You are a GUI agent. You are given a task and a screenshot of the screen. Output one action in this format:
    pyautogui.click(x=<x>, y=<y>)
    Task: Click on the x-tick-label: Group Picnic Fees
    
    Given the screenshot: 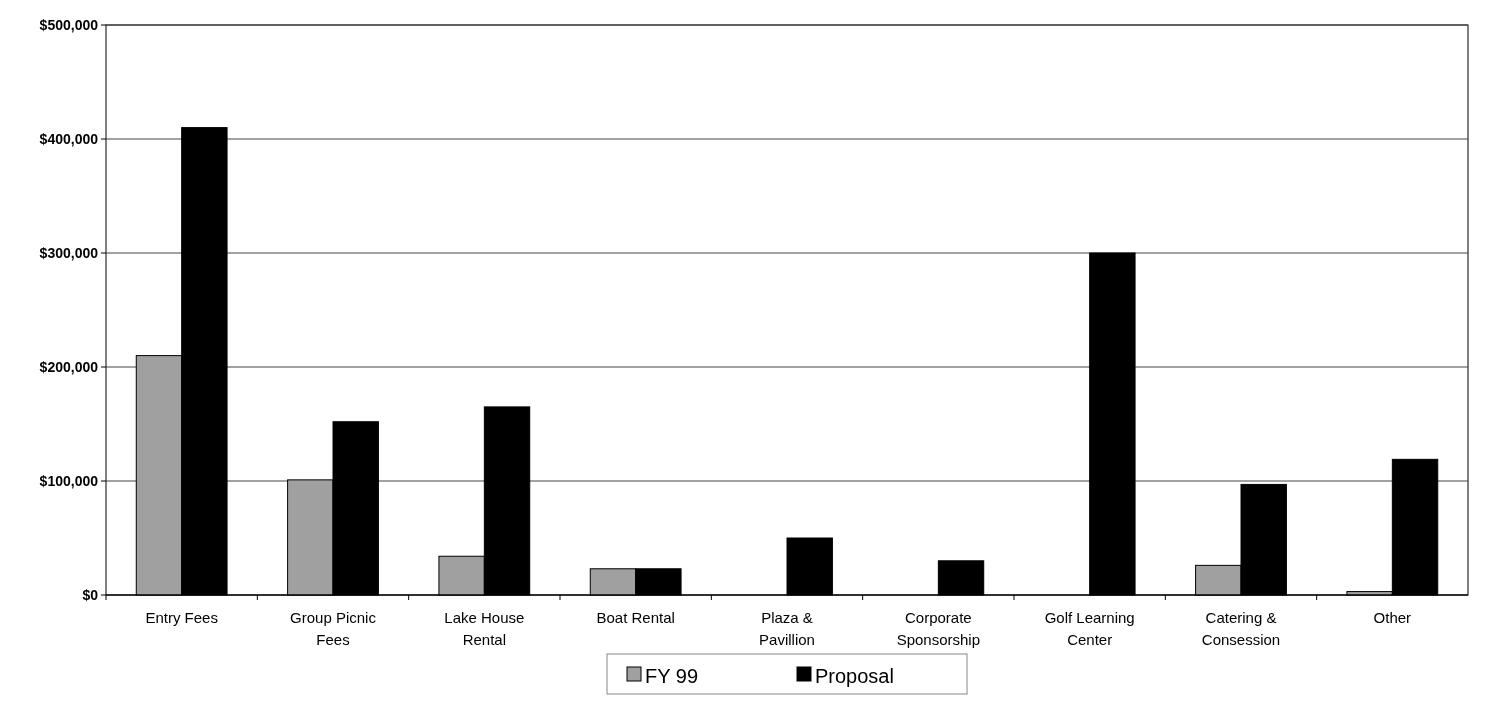 What is the action you would take?
    pyautogui.click(x=333, y=628)
    